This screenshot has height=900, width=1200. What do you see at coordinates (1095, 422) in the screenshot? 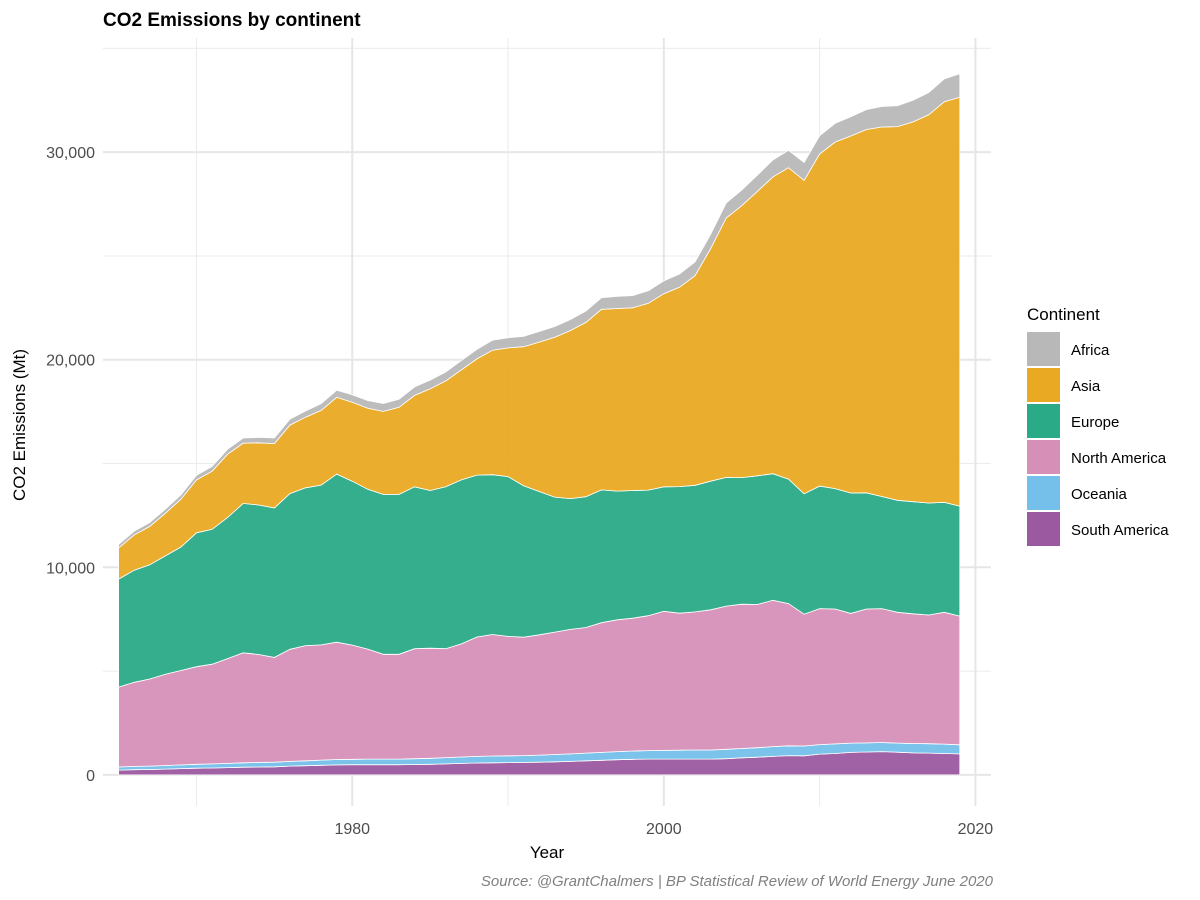
I see `legend-label-europe: Europe` at bounding box center [1095, 422].